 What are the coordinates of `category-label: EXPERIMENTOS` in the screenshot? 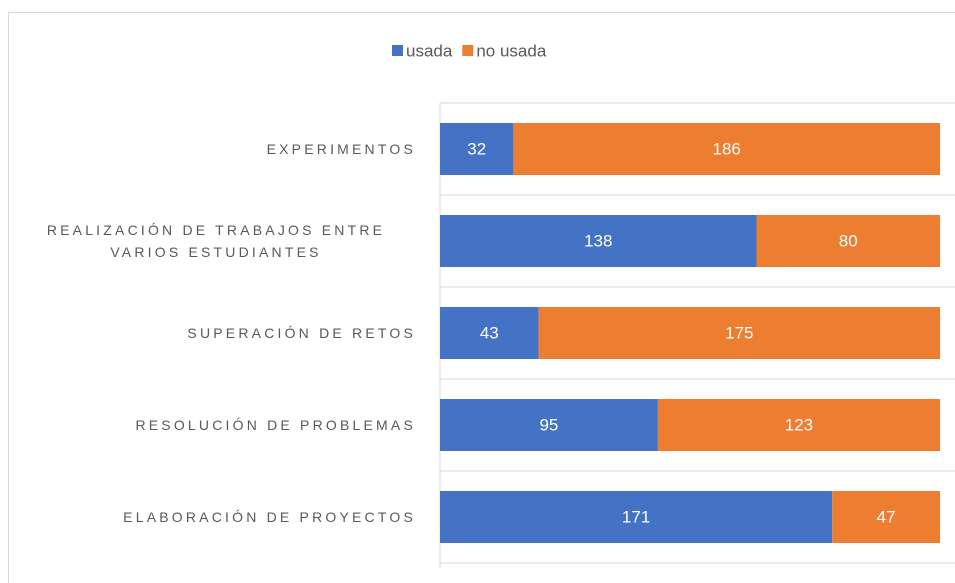 It's located at (341, 149).